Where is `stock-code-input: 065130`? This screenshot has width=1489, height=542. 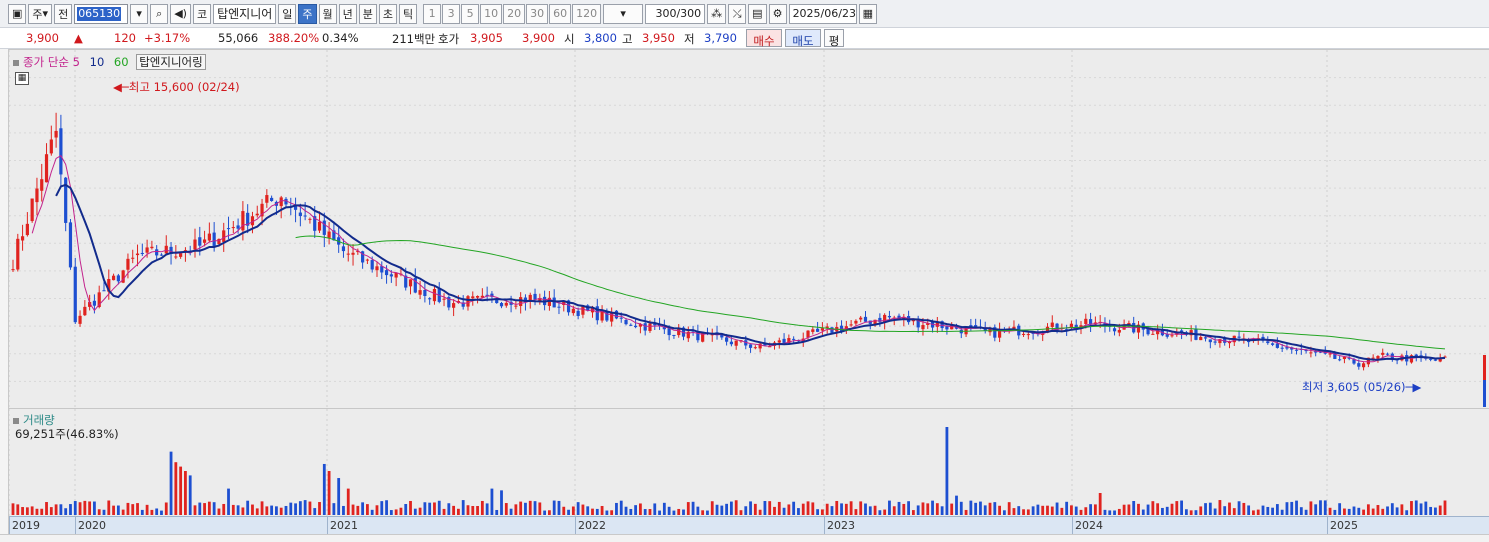
stock-code-input: 065130 is located at coordinates (101, 13).